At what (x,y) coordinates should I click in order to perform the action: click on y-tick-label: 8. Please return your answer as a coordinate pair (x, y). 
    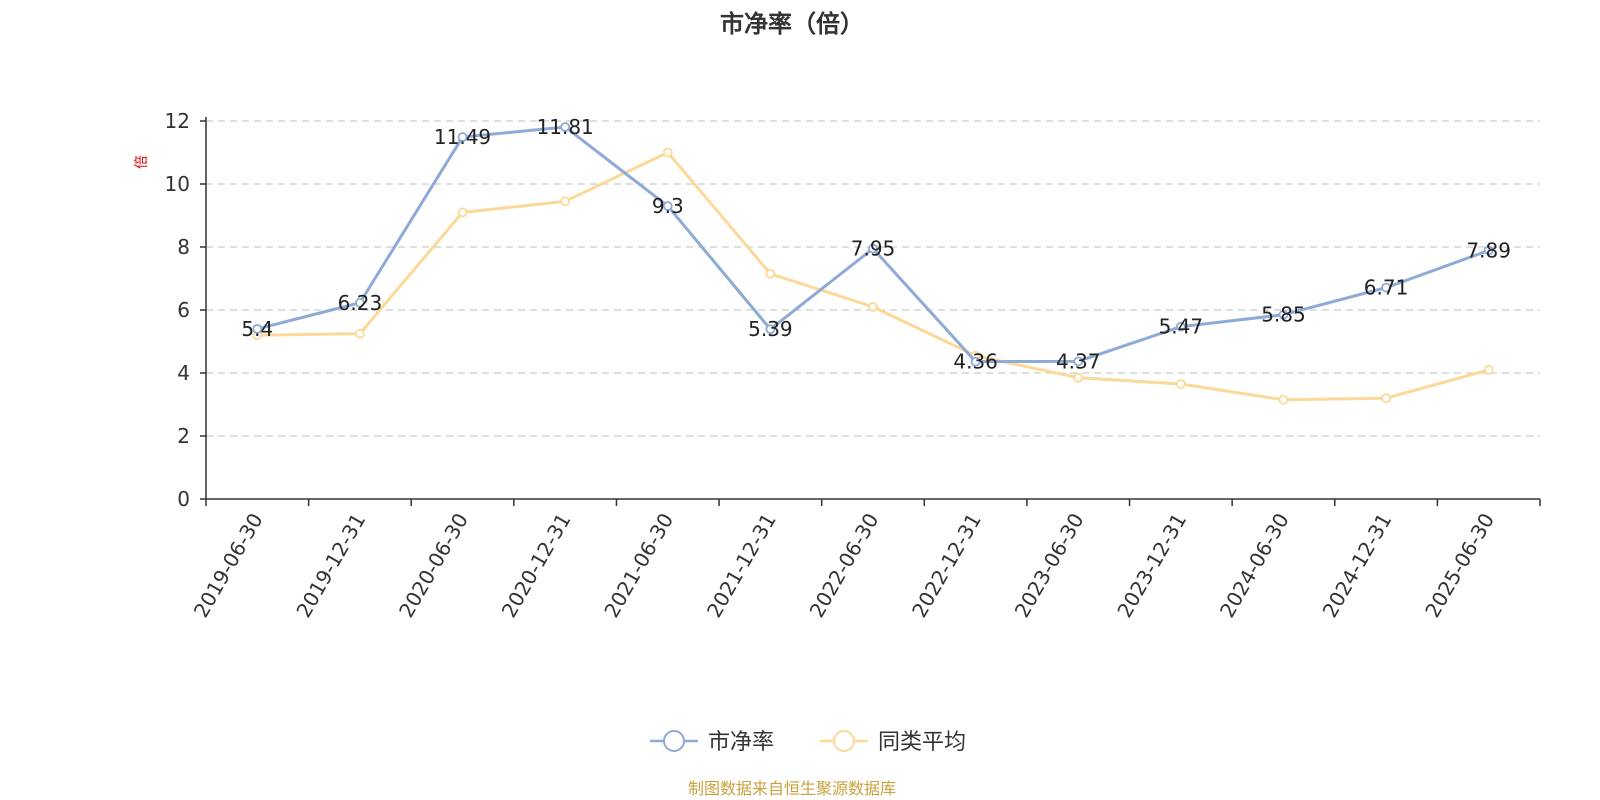
    Looking at the image, I should click on (183, 247).